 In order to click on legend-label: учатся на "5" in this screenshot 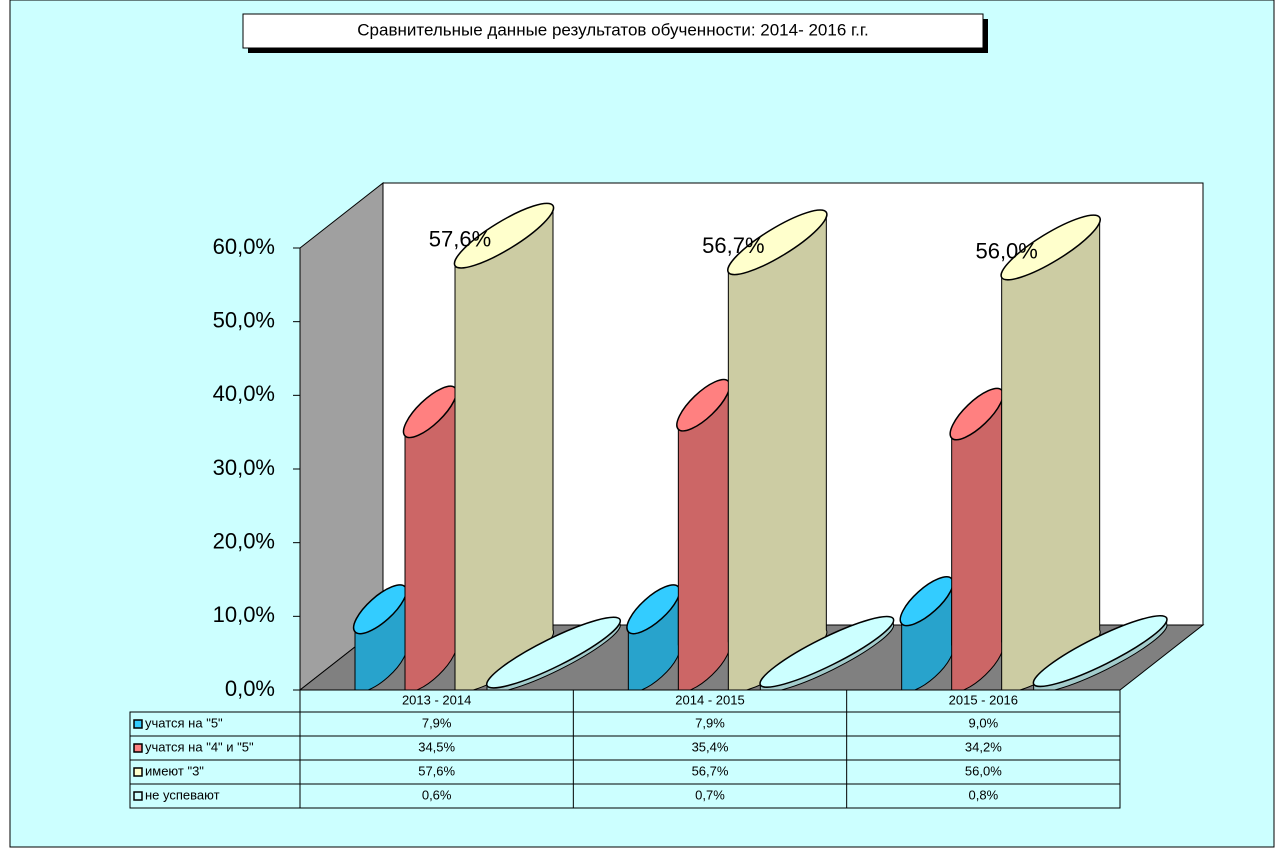, I will do `click(184, 722)`.